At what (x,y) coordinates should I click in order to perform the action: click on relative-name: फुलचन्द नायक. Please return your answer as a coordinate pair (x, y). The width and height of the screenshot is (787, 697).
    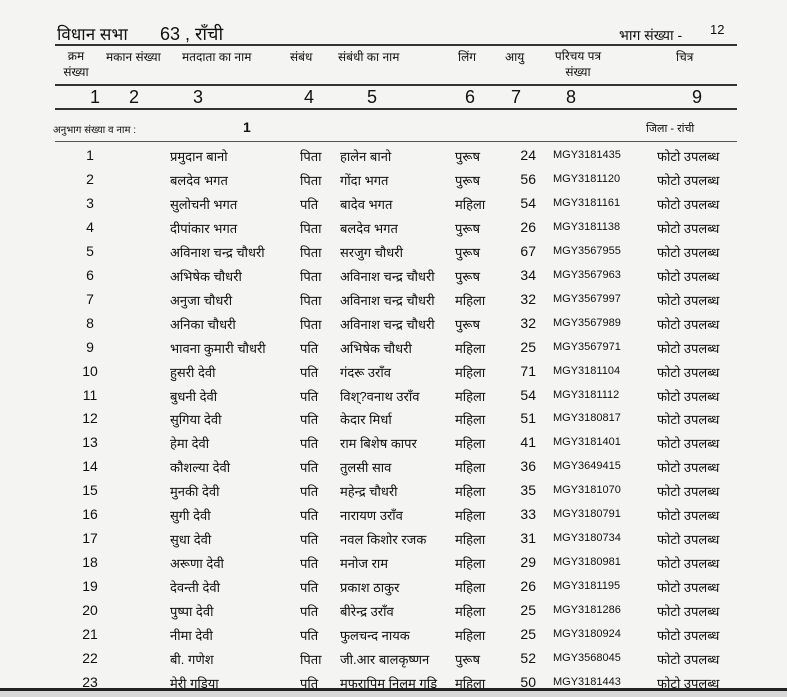
    Looking at the image, I should click on (375, 635).